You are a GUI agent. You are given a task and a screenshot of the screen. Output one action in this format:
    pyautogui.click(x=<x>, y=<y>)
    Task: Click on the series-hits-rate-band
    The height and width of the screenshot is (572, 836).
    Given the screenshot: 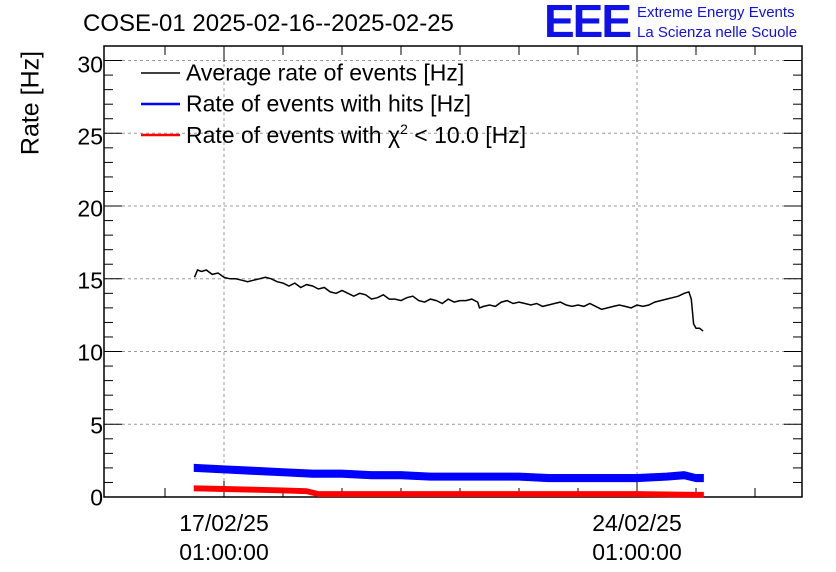 What is the action you would take?
    pyautogui.click(x=448, y=473)
    